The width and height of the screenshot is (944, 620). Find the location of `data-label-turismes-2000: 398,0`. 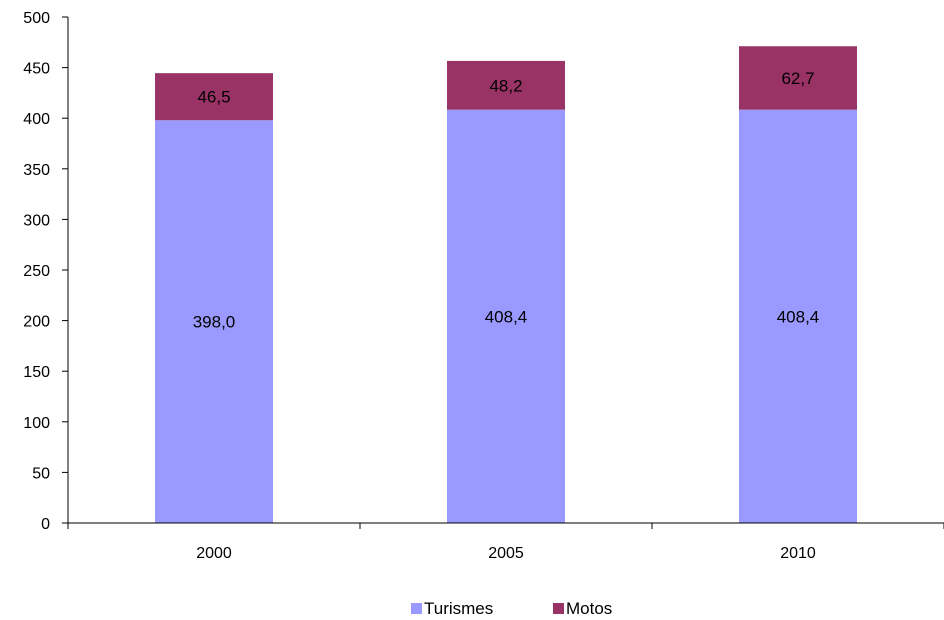

data-label-turismes-2000: 398,0 is located at coordinates (214, 322).